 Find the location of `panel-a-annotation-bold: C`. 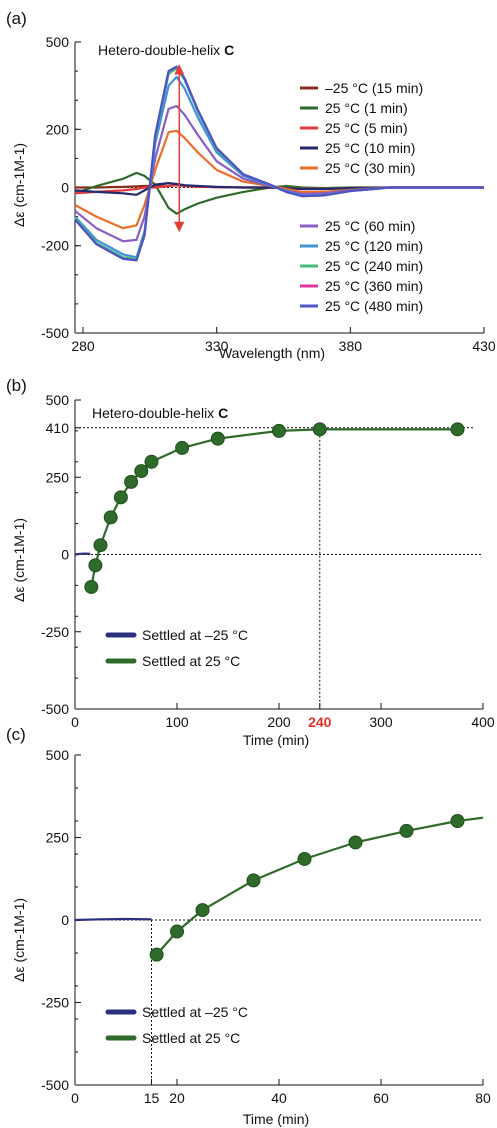

panel-a-annotation-bold: C is located at coordinates (229, 50).